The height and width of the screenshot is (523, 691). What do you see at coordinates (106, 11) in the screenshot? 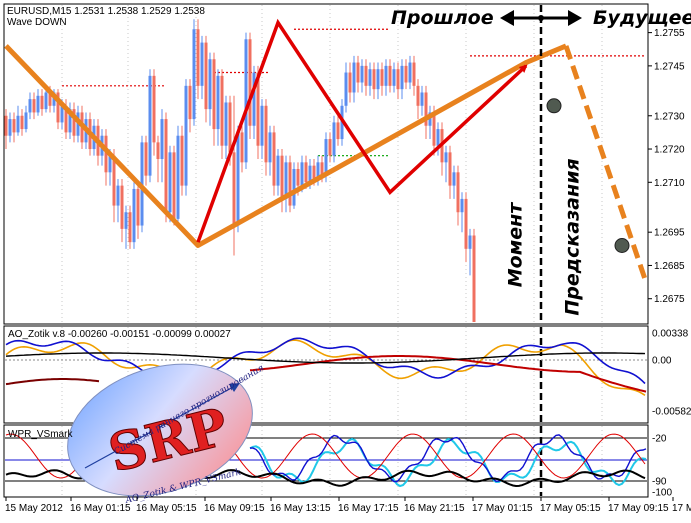
I see `symbol-line: EURUSD,M15 1.2531 1.2538 1.2529 1.2538` at bounding box center [106, 11].